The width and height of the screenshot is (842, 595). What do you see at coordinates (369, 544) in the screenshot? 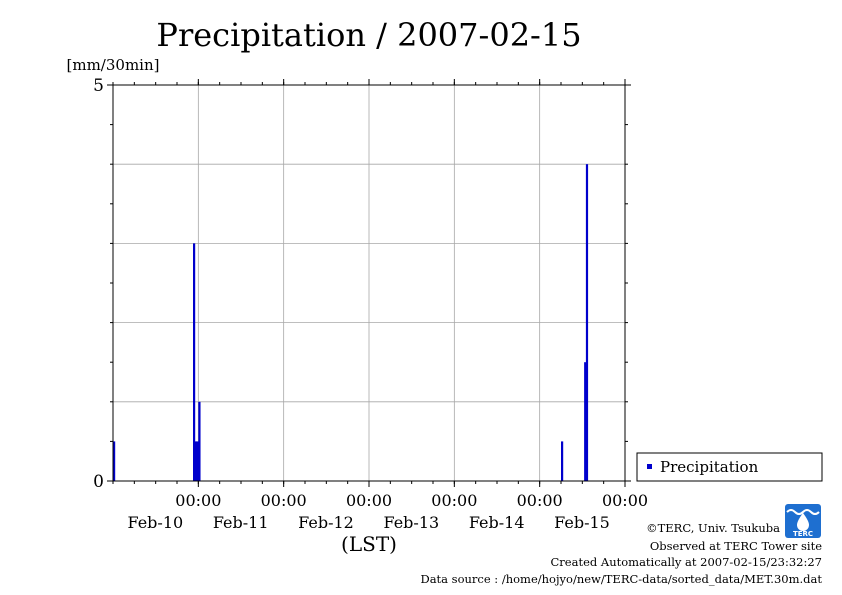
I see `x-axis-label: (LST)` at bounding box center [369, 544].